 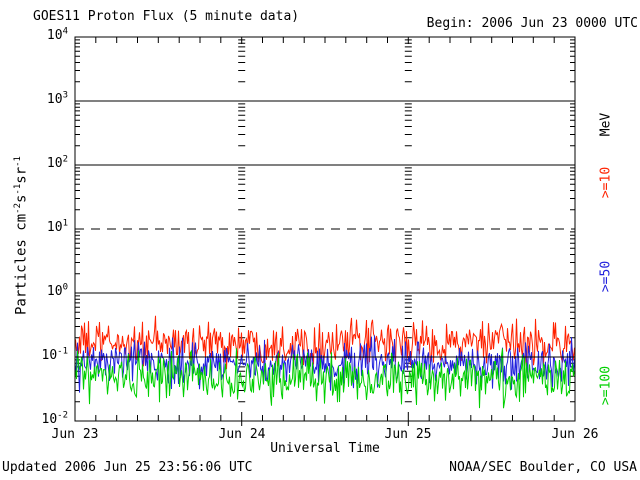 What do you see at coordinates (242, 434) in the screenshot?
I see `x-tick-label: Jun 24` at bounding box center [242, 434].